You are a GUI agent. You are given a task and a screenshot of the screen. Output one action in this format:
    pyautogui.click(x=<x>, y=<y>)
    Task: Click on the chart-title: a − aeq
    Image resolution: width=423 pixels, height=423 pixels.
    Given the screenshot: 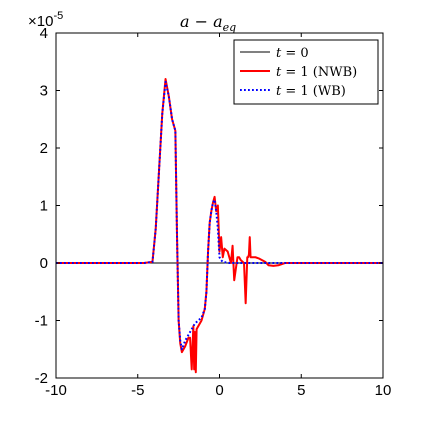 What is the action you would take?
    pyautogui.click(x=208, y=23)
    